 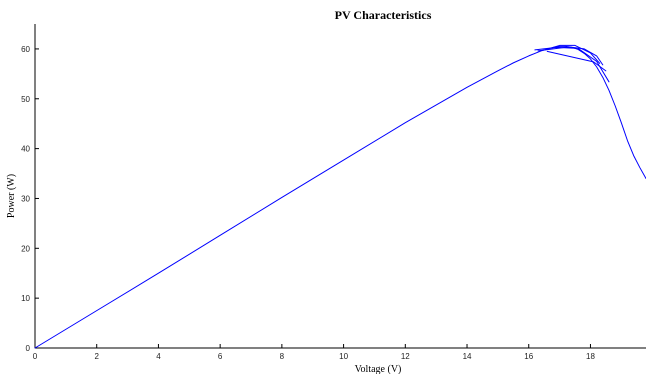 What do you see at coordinates (343, 356) in the screenshot?
I see `x-tick-label: 10` at bounding box center [343, 356].